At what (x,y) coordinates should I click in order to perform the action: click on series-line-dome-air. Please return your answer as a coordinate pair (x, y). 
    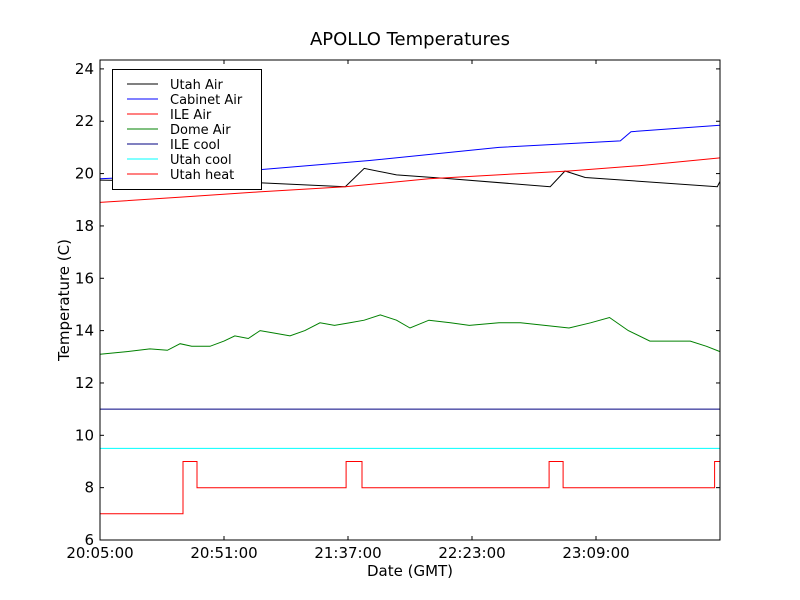
    Looking at the image, I should click on (410, 334).